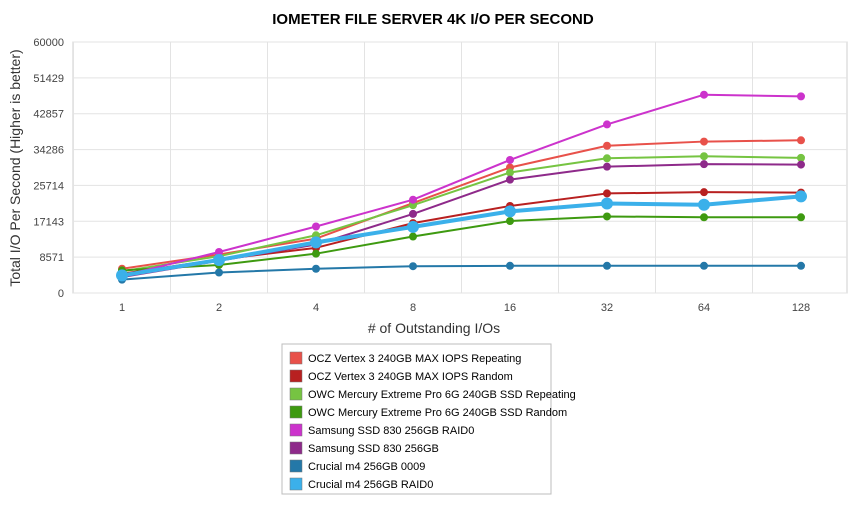 The height and width of the screenshot is (522, 850). What do you see at coordinates (510, 308) in the screenshot?
I see `x-tick-label: 16` at bounding box center [510, 308].